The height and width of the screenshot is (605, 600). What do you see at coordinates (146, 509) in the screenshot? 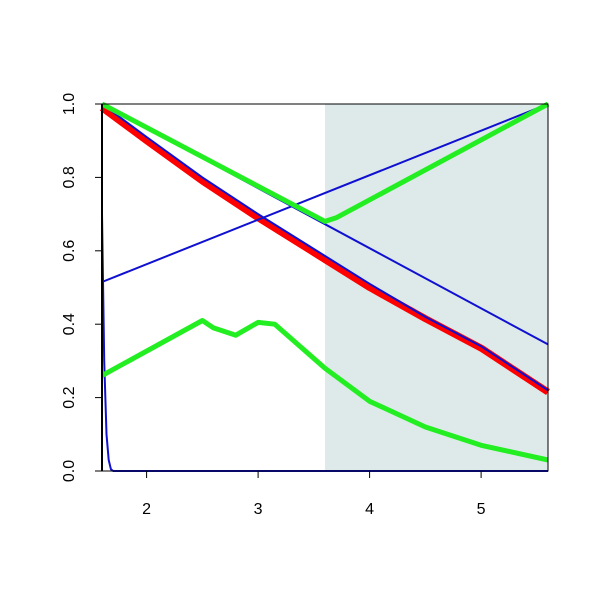
I see `x-tick-label: 2` at bounding box center [146, 509].